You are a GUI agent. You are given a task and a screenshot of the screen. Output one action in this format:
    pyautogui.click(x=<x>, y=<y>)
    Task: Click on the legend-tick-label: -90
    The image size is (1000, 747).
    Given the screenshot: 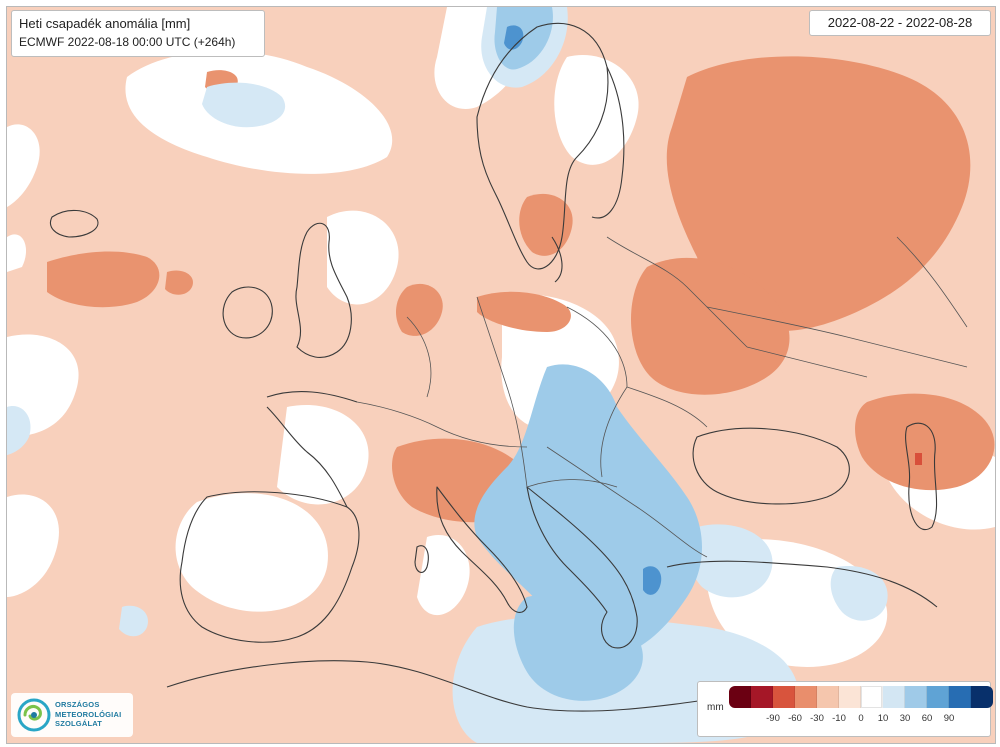 What is the action you would take?
    pyautogui.click(x=773, y=718)
    